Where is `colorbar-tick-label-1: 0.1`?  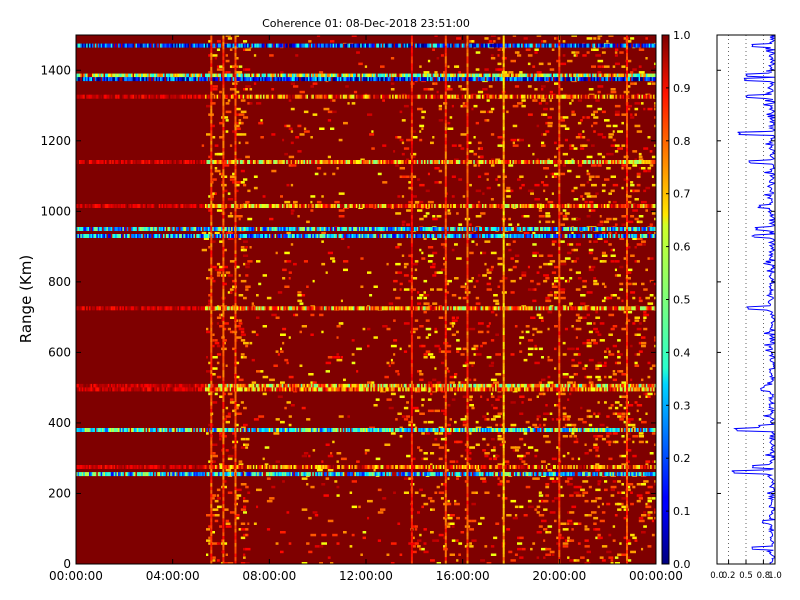
colorbar-tick-label-1: 0.1 is located at coordinates (682, 511).